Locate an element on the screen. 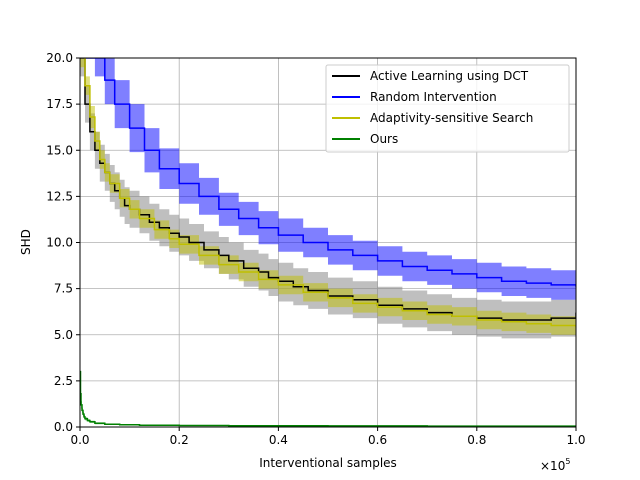 This screenshot has height=480, width=640. y-tick-label-3: 7.5 is located at coordinates (63, 289).